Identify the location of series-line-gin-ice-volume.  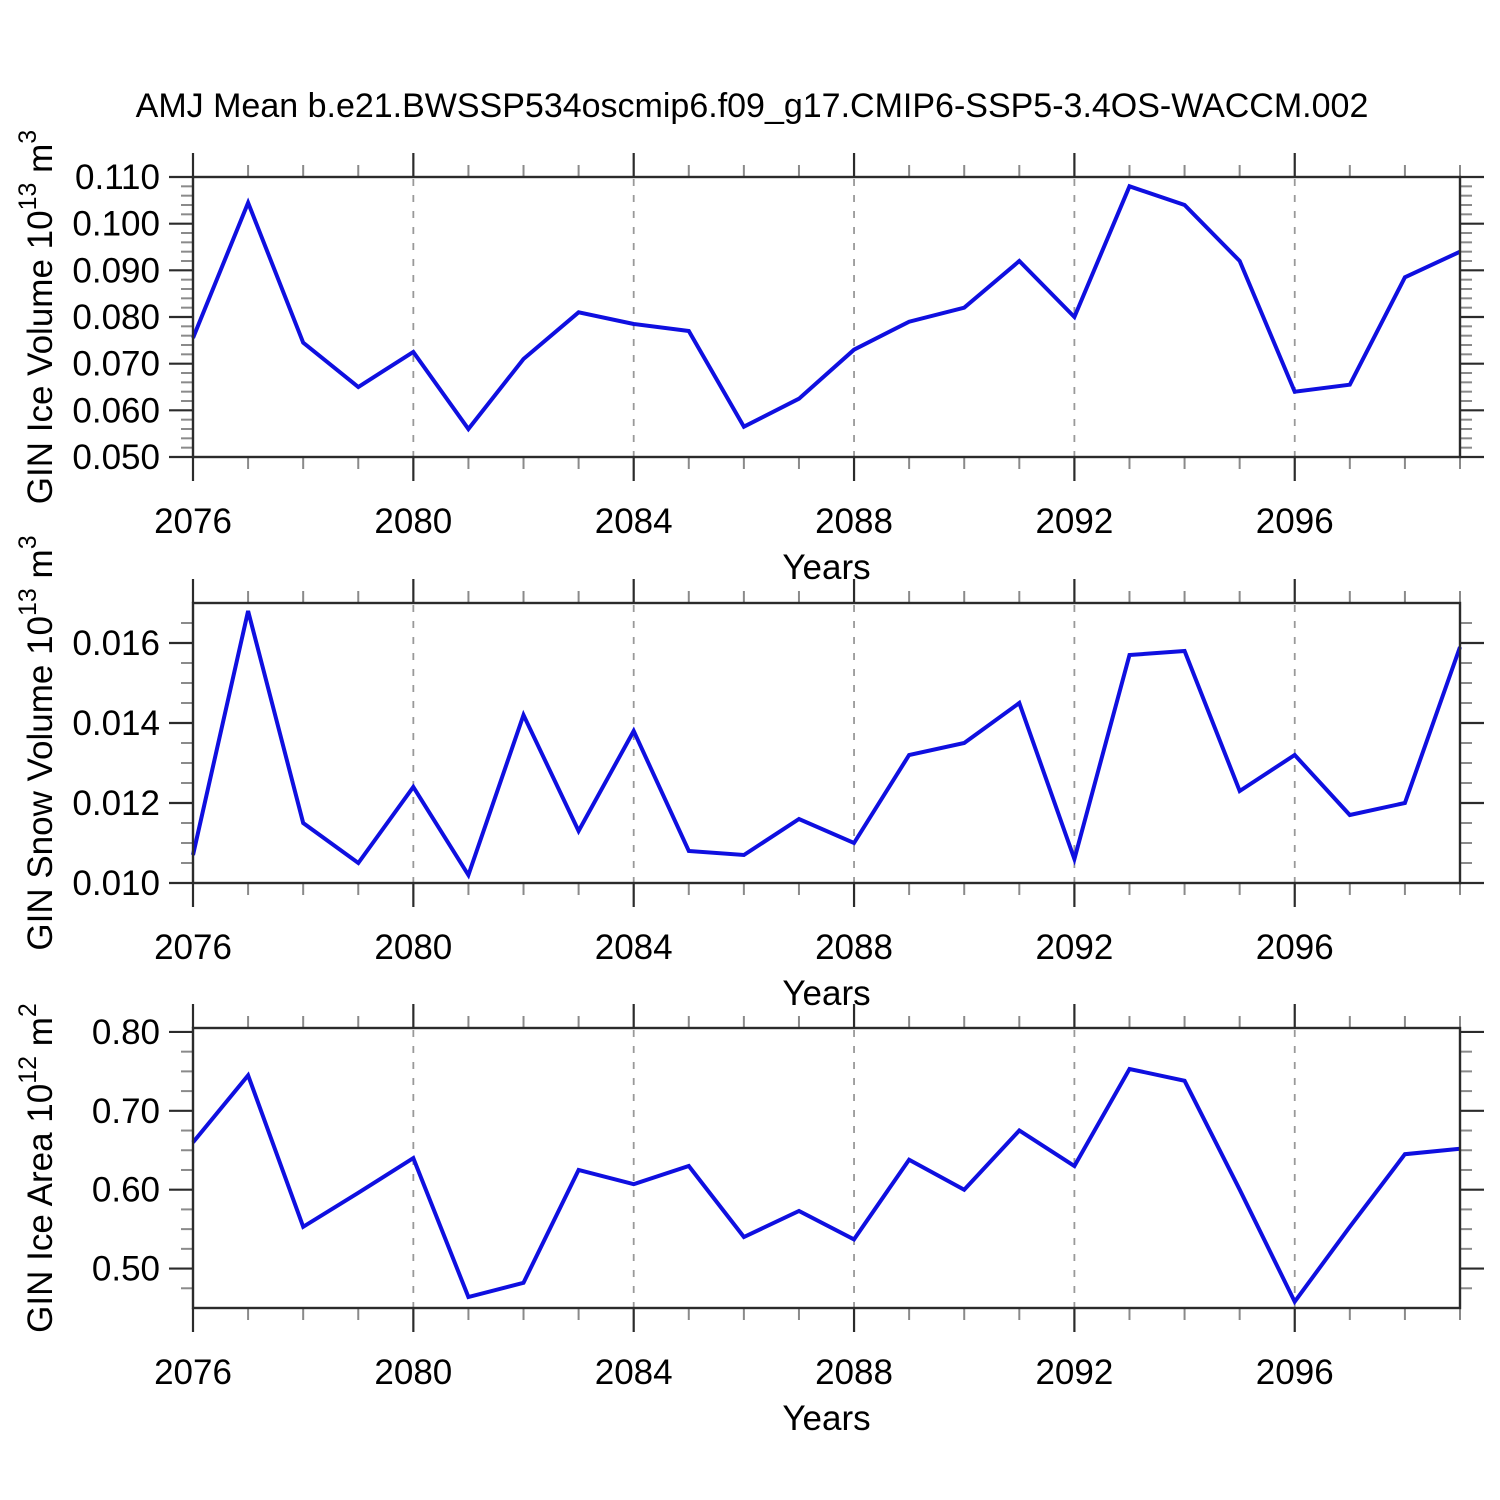
(826, 308).